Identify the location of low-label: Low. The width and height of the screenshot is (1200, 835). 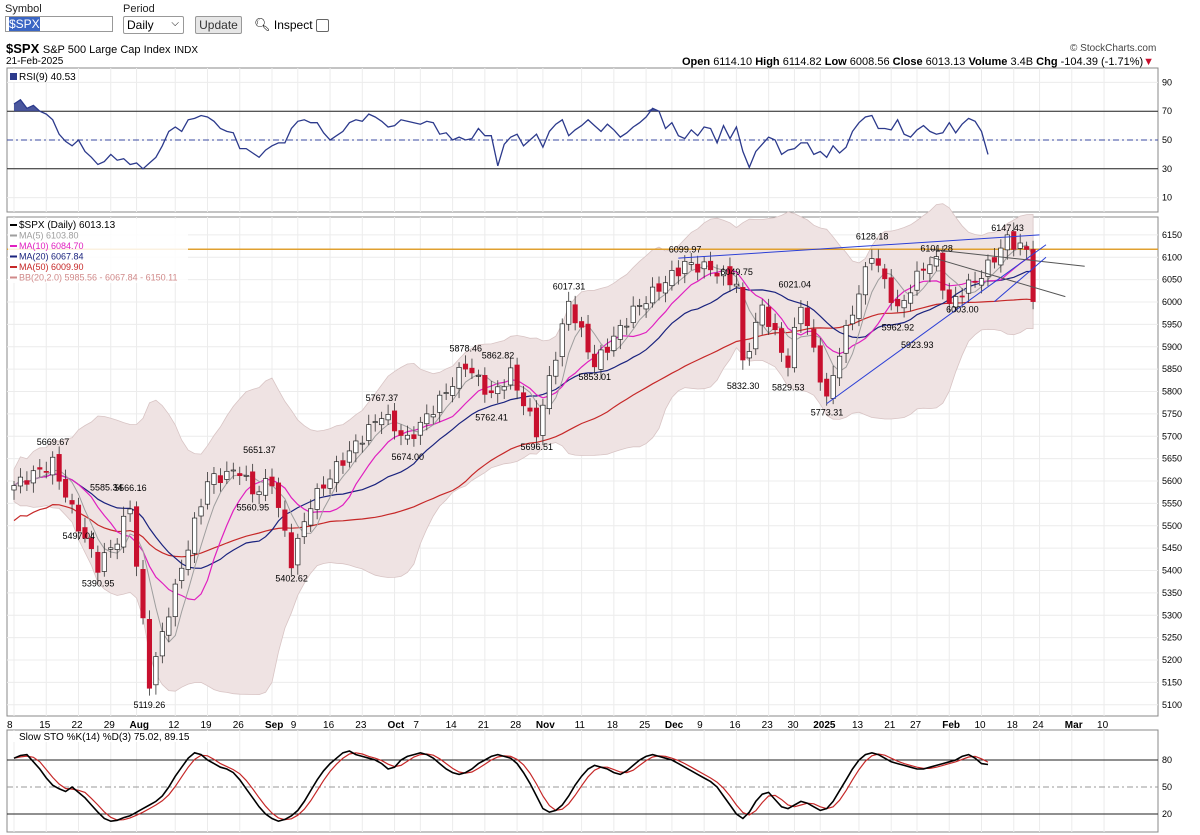
(835, 62).